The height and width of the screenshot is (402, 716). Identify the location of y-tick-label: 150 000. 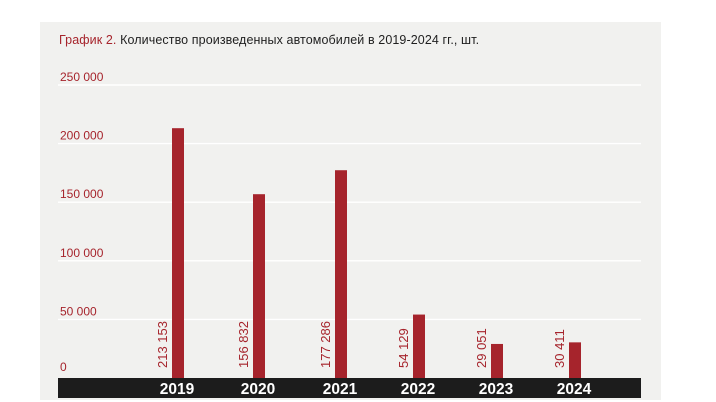
(82, 194).